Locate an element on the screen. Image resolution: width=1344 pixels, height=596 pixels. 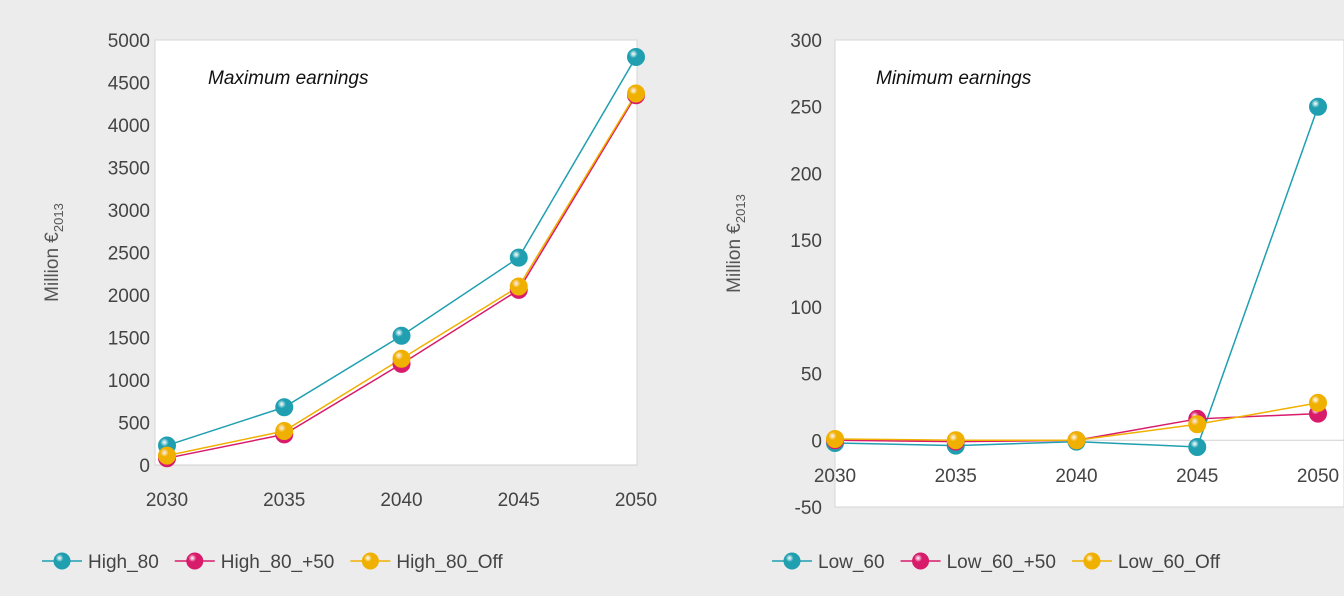
y-tick-label: 3000 is located at coordinates (129, 211).